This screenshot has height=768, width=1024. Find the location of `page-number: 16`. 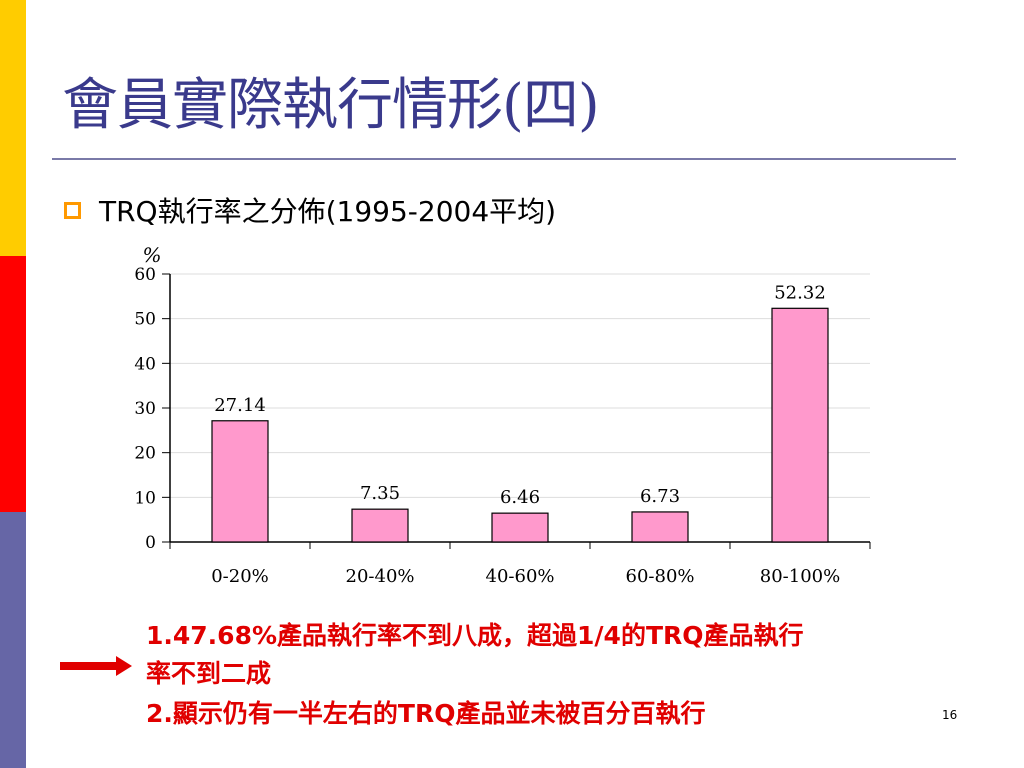

page-number: 16 is located at coordinates (950, 715).